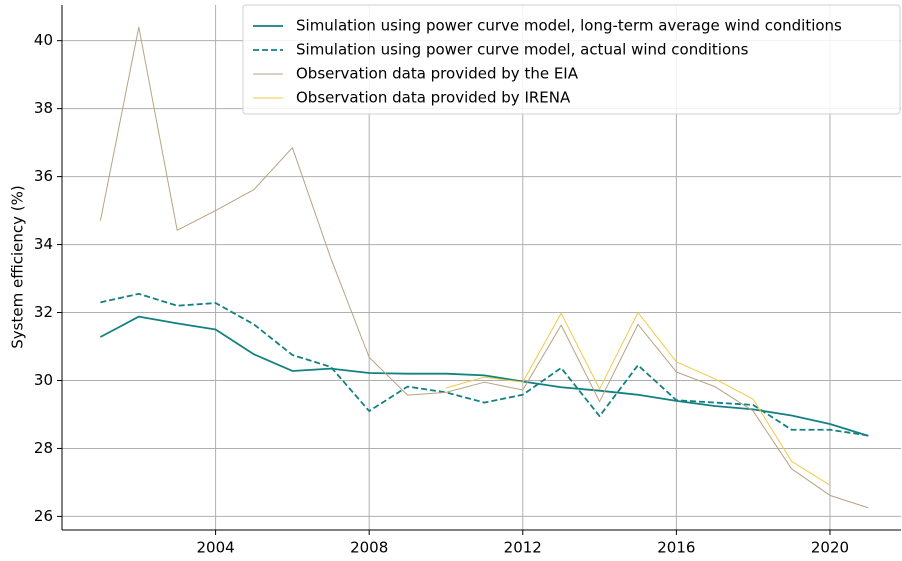  What do you see at coordinates (43, 108) in the screenshot?
I see `y-tick-label: 38` at bounding box center [43, 108].